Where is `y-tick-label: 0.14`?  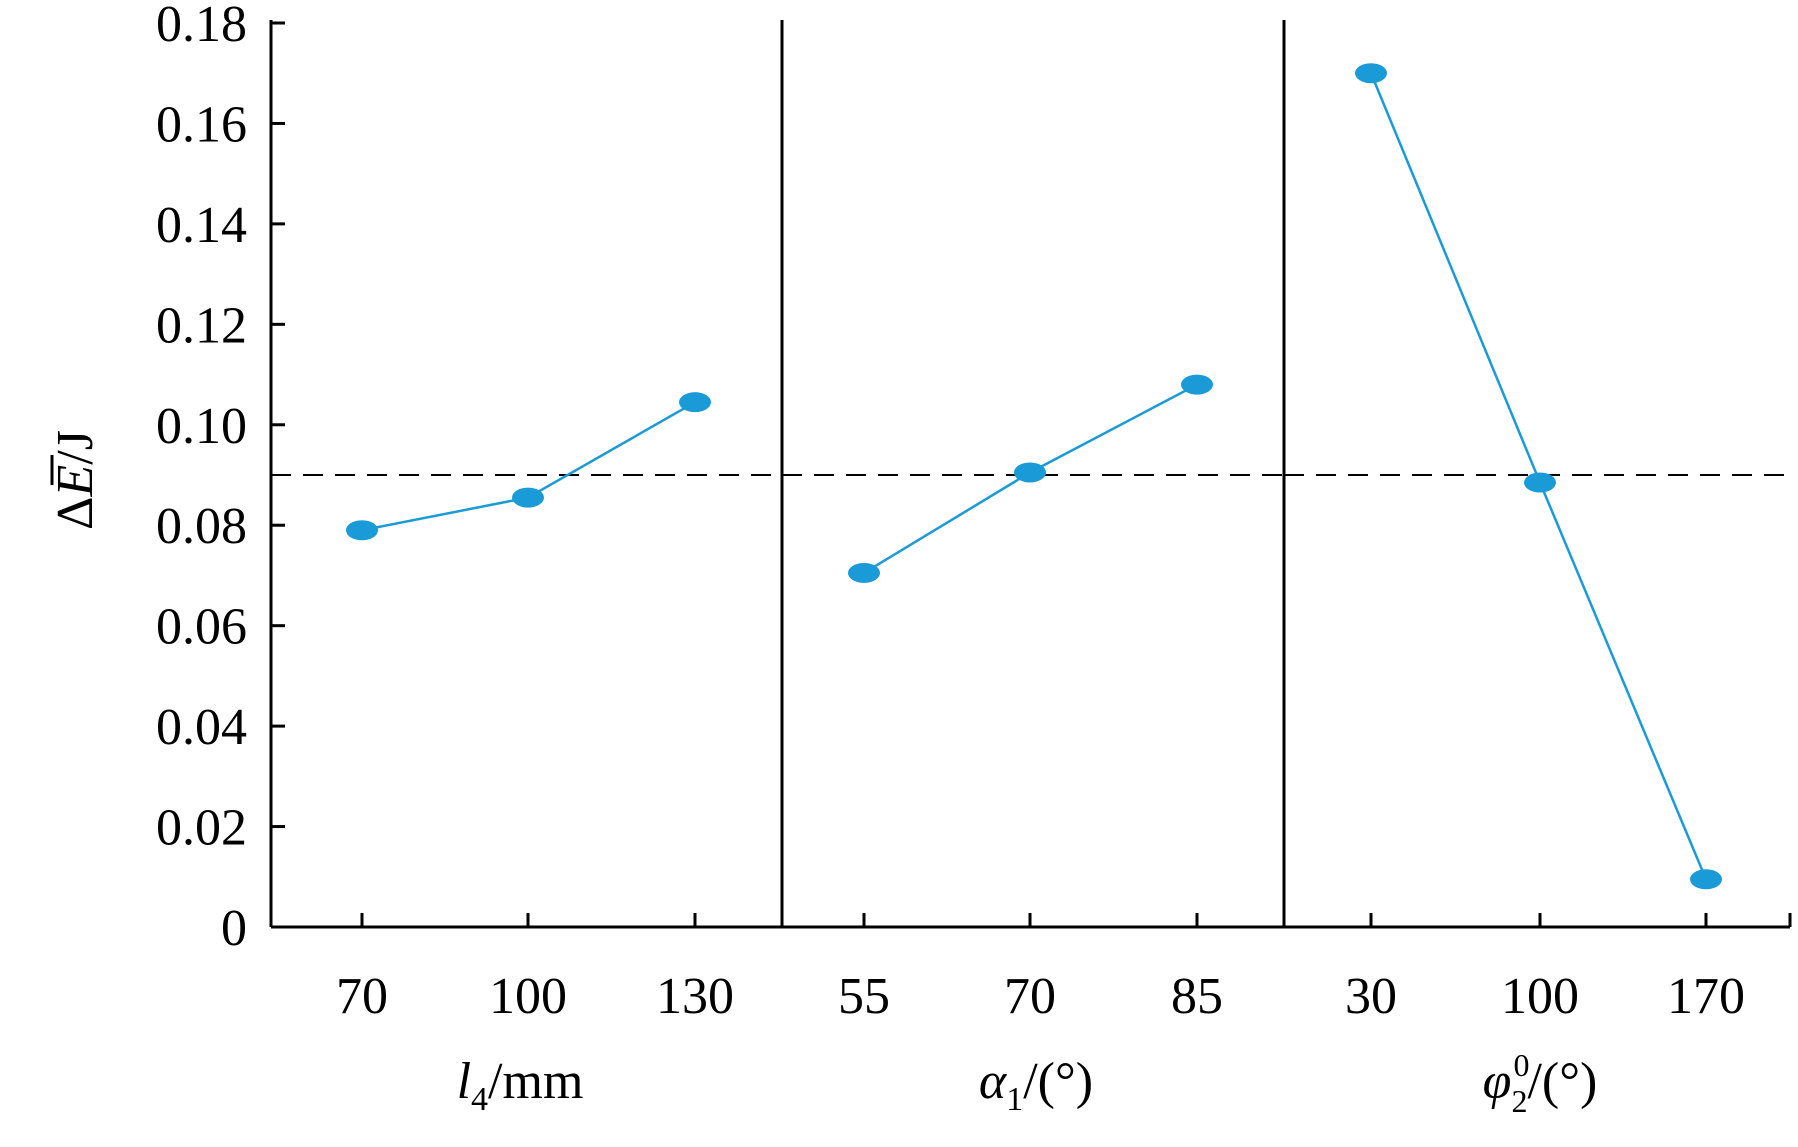 y-tick-label: 0.14 is located at coordinates (201, 225).